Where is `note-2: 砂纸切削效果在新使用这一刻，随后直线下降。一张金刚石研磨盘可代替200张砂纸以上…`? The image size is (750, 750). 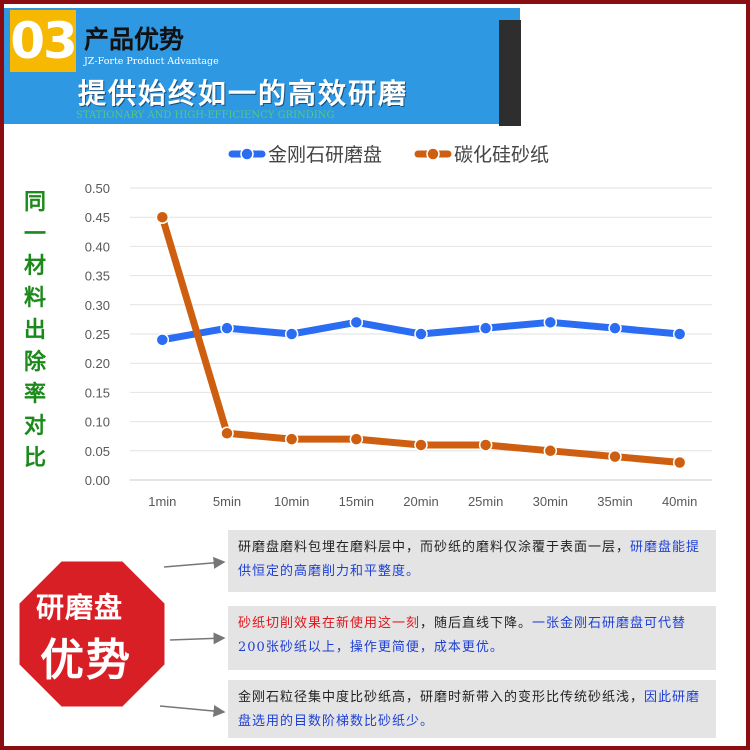 note-2: 砂纸切削效果在新使用这一刻，随后直线下降。一张金刚石研磨盘可代替200张砂纸以上… is located at coordinates (472, 638).